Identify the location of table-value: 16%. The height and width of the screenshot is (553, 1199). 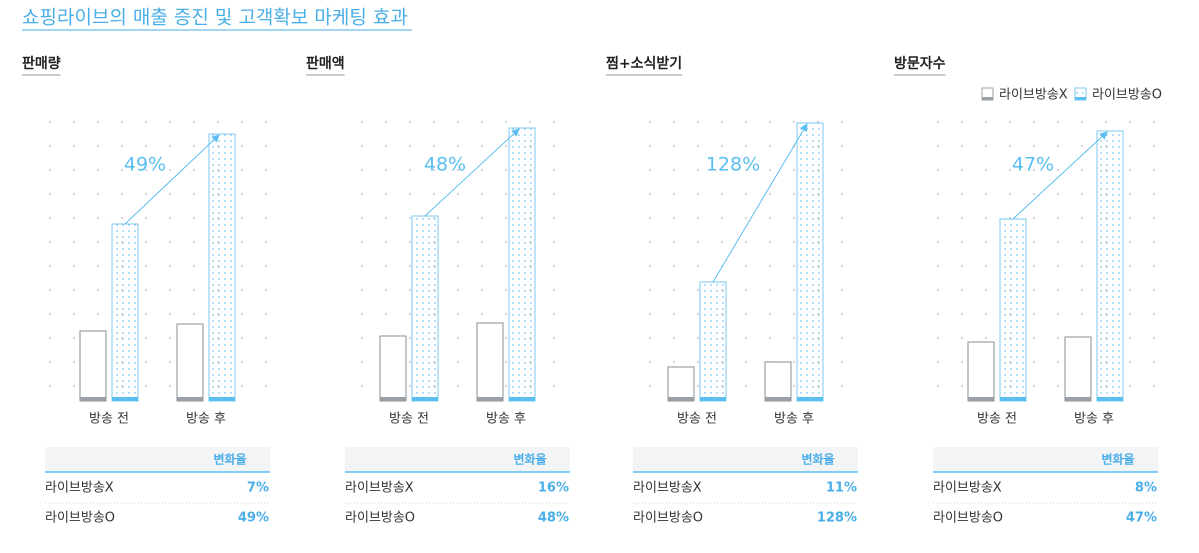
(553, 488).